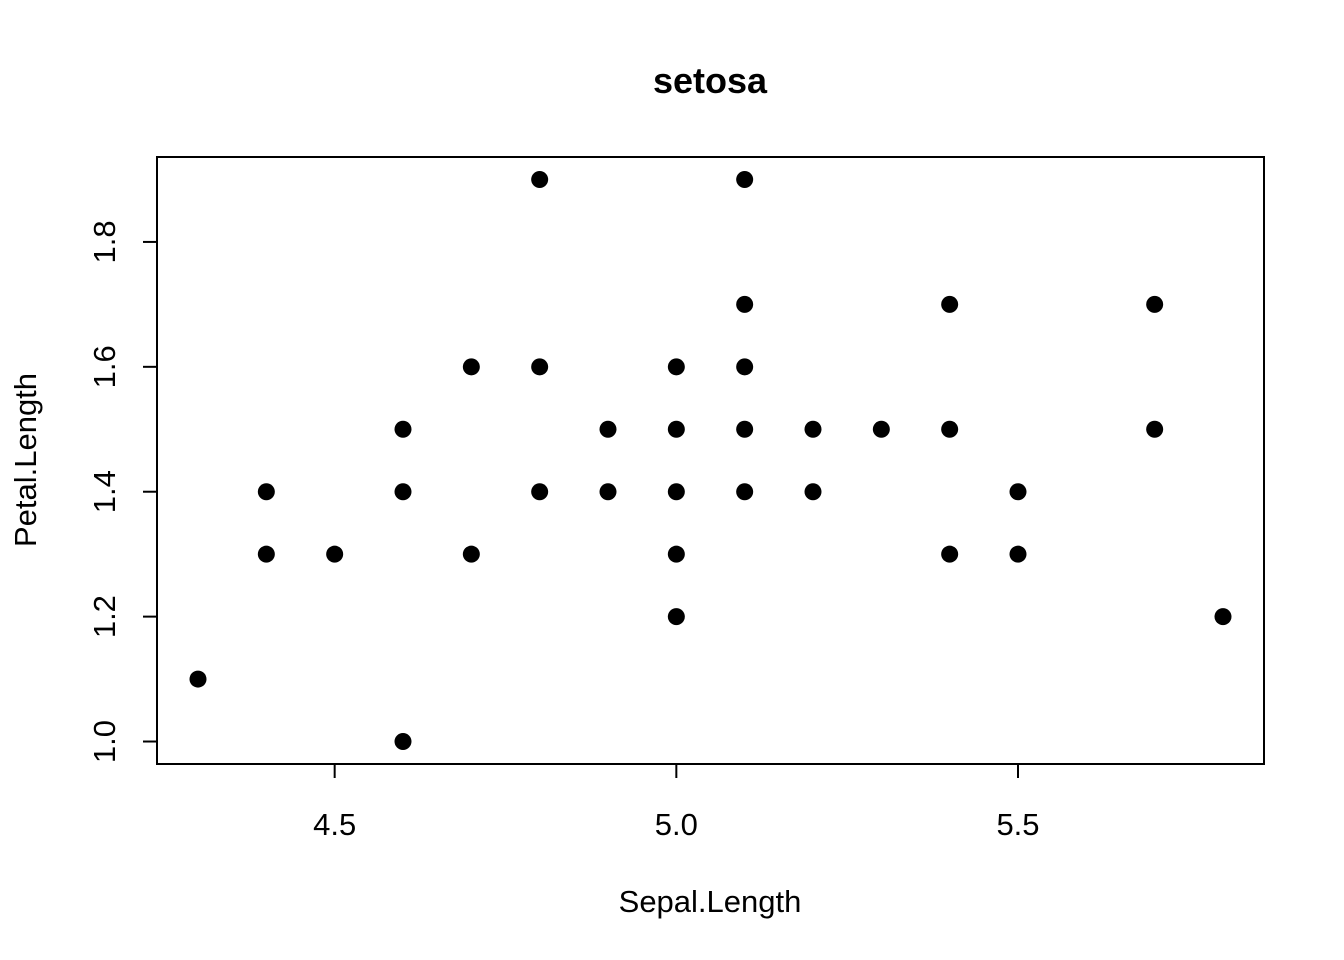  Describe the element at coordinates (1017, 824) in the screenshot. I see `x-tick-label: 5.5` at that location.